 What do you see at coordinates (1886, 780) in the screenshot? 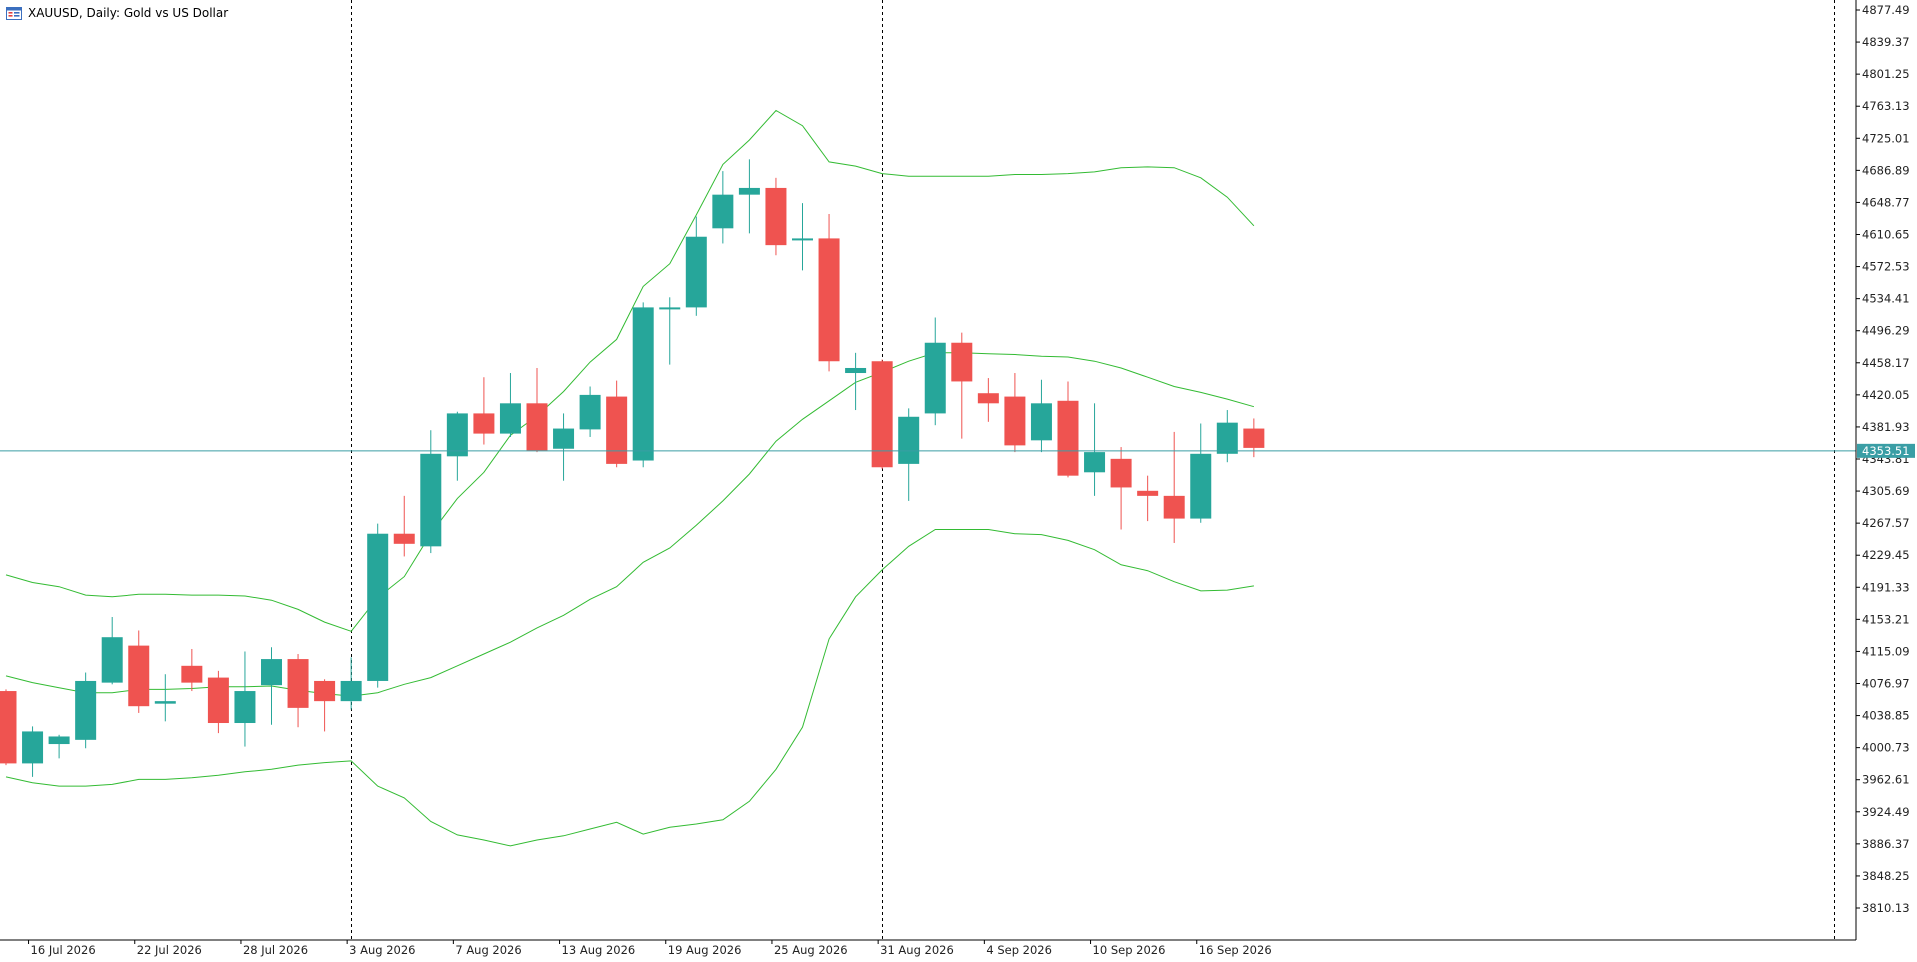
I see `y-tick-label: 3962.61` at bounding box center [1886, 780].